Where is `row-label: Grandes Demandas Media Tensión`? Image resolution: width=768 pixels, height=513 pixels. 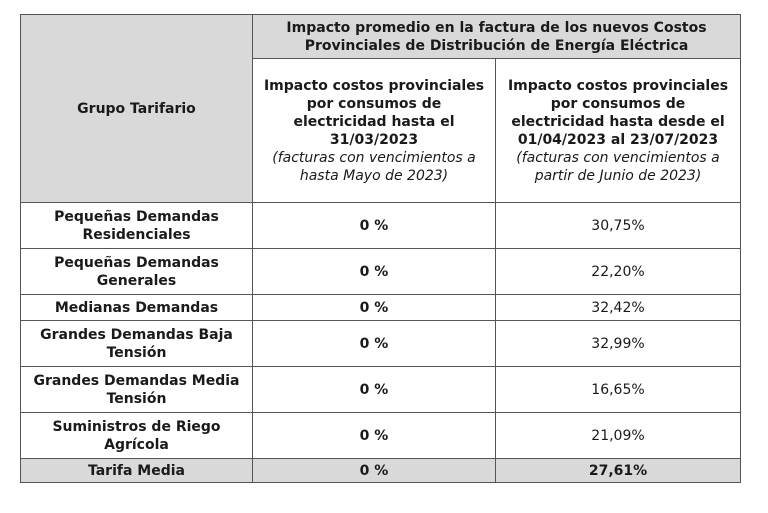
row-label: Grandes Demandas Media Tensión is located at coordinates (136, 389).